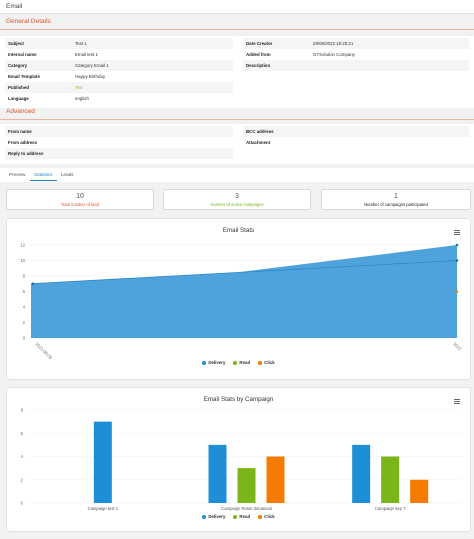 The height and width of the screenshot is (539, 474). I want to click on line-delivery, so click(244, 272).